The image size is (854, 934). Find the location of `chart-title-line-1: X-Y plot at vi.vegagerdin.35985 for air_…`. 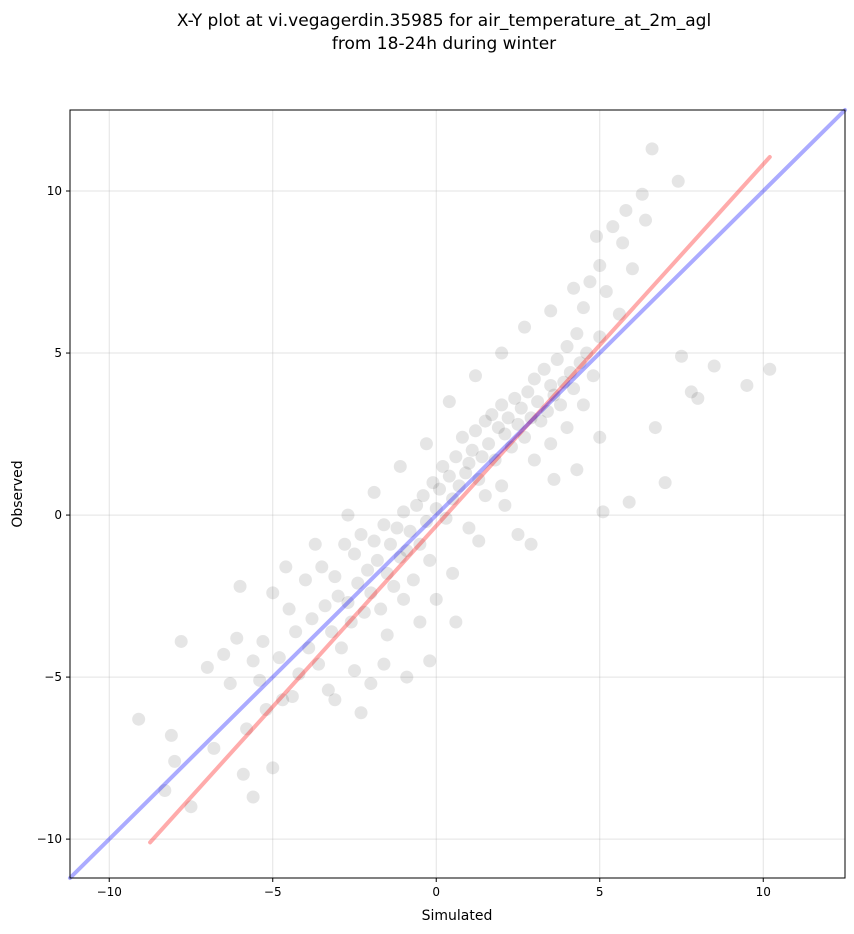

chart-title-line-1: X-Y plot at vi.vegagerdin.35985 for air_… is located at coordinates (444, 21).